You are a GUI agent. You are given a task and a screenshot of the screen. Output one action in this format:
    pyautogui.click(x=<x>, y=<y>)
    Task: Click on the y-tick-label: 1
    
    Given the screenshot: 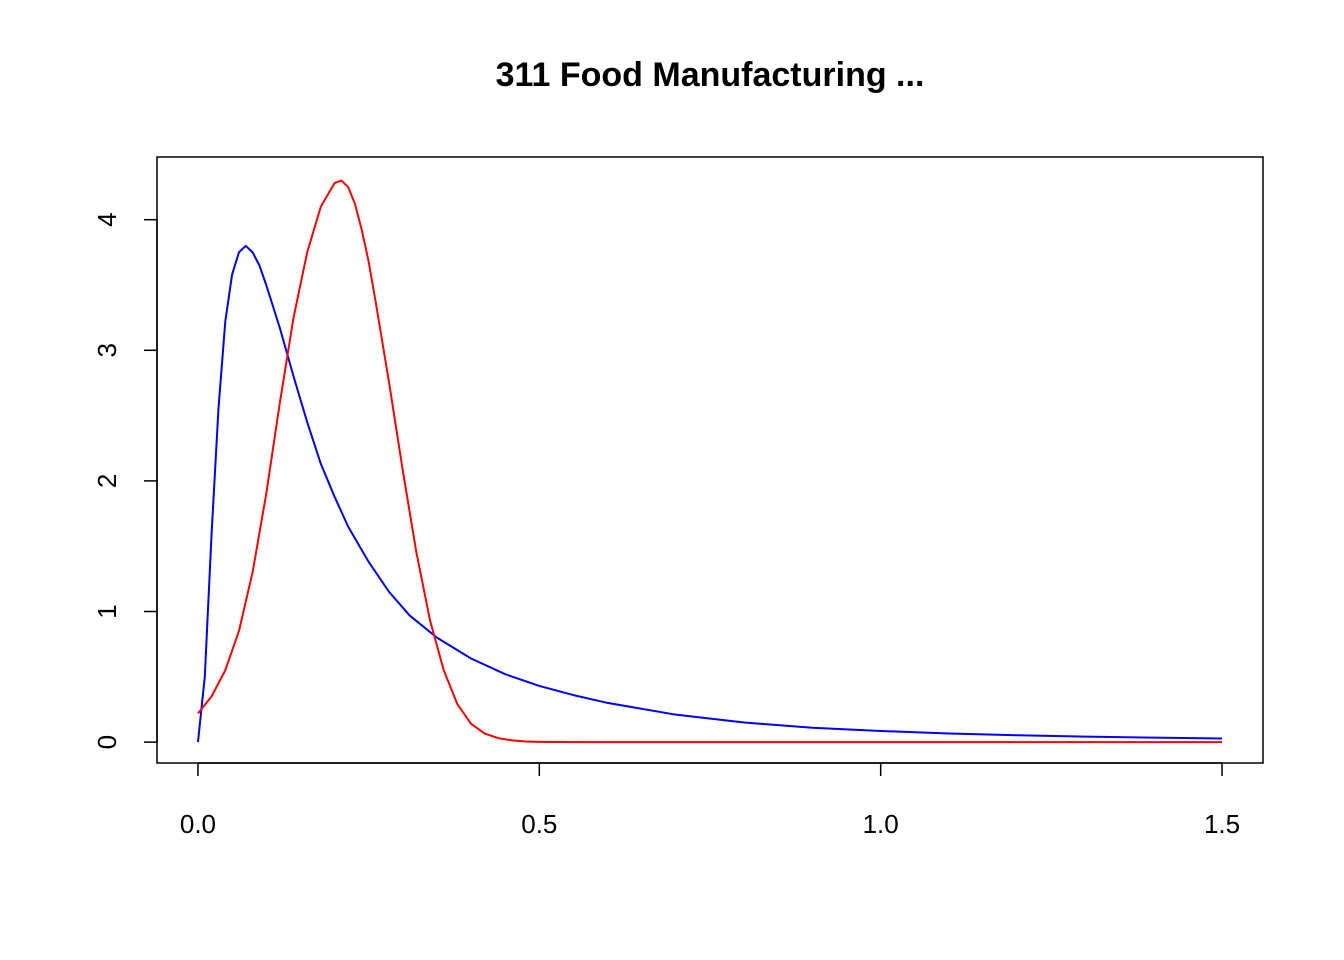 What is the action you would take?
    pyautogui.click(x=107, y=611)
    